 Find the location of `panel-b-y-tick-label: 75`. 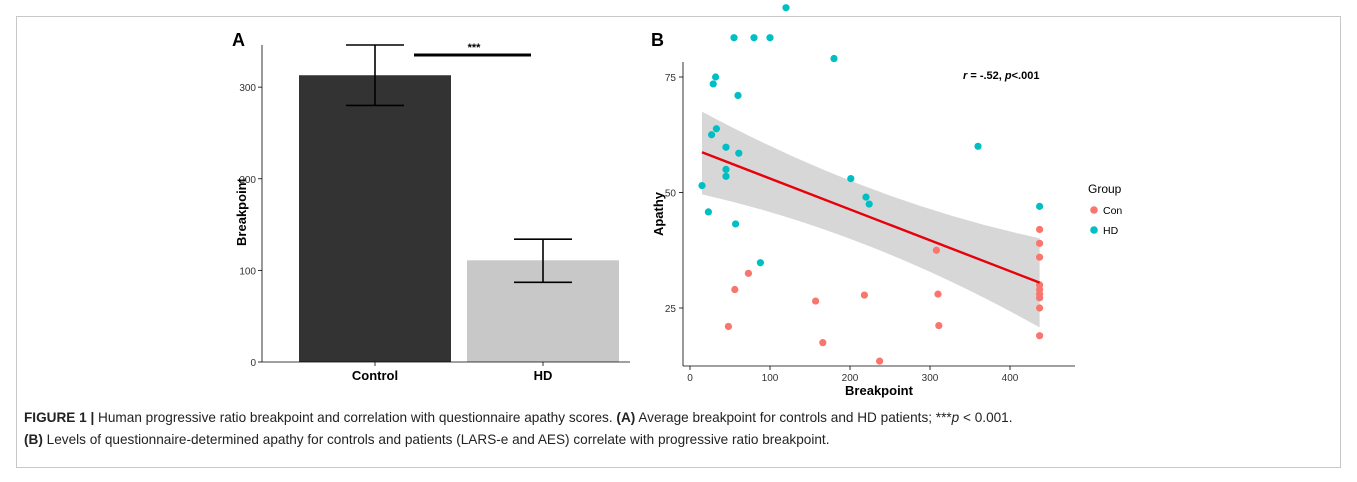

panel-b-y-tick-label: 75 is located at coordinates (671, 78).